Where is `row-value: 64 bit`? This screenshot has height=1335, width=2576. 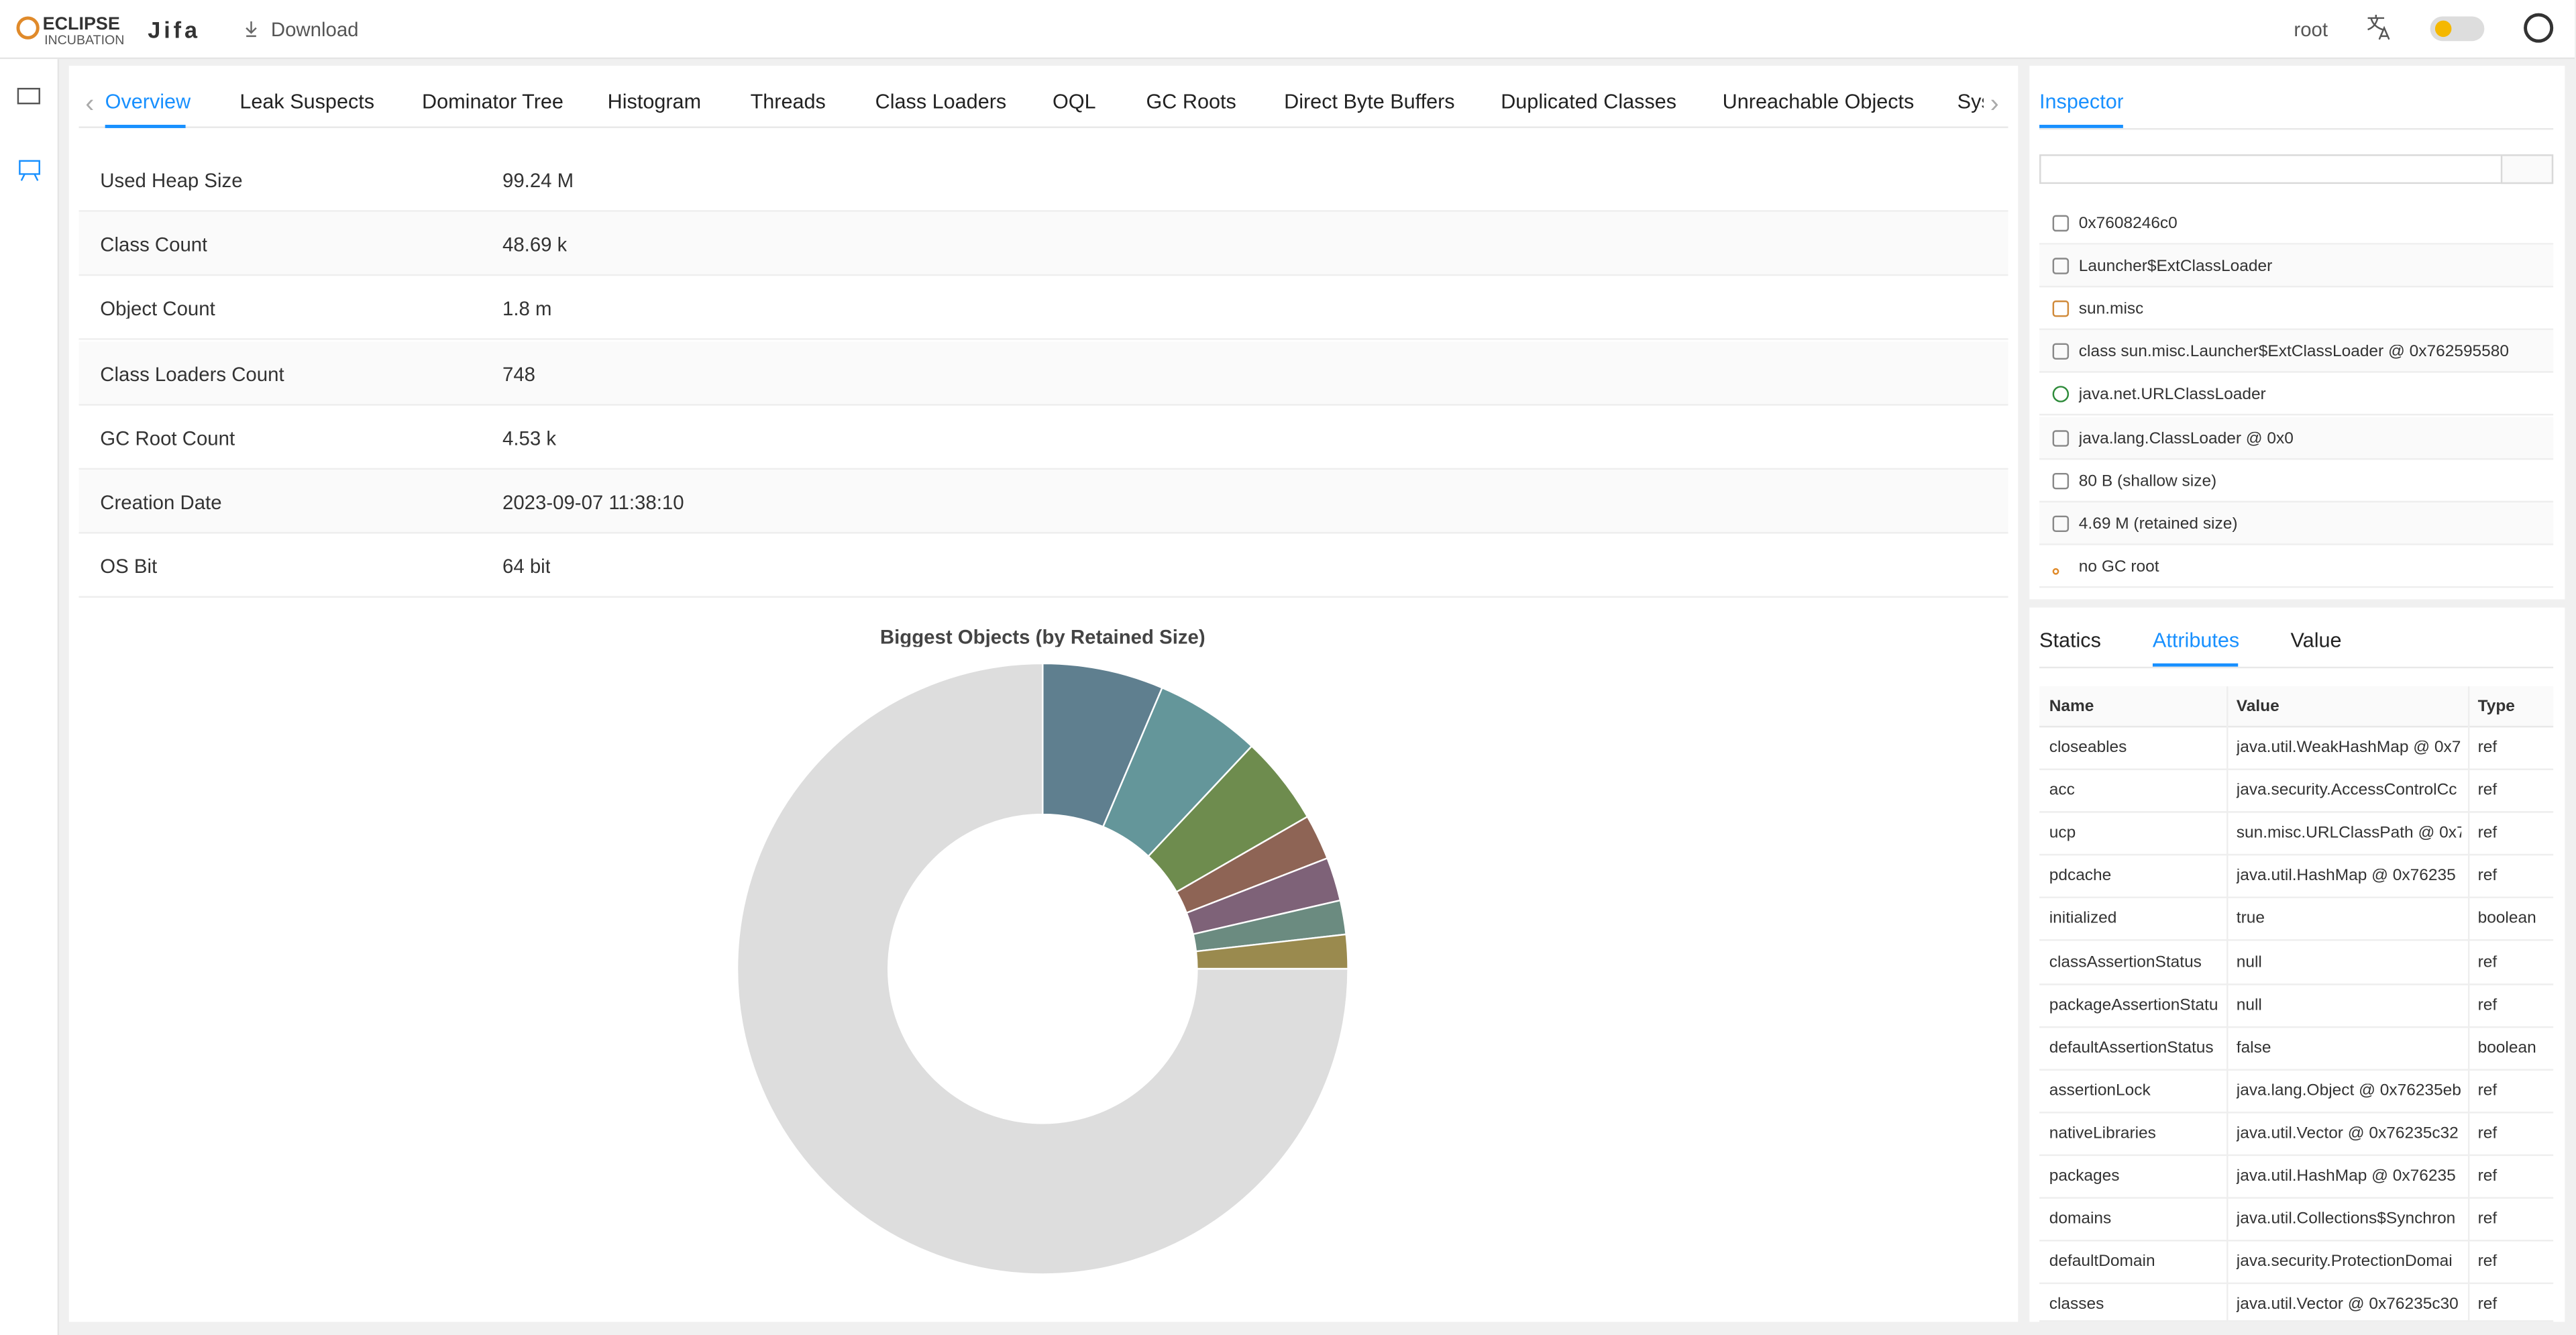
row-value: 64 bit is located at coordinates (526, 567).